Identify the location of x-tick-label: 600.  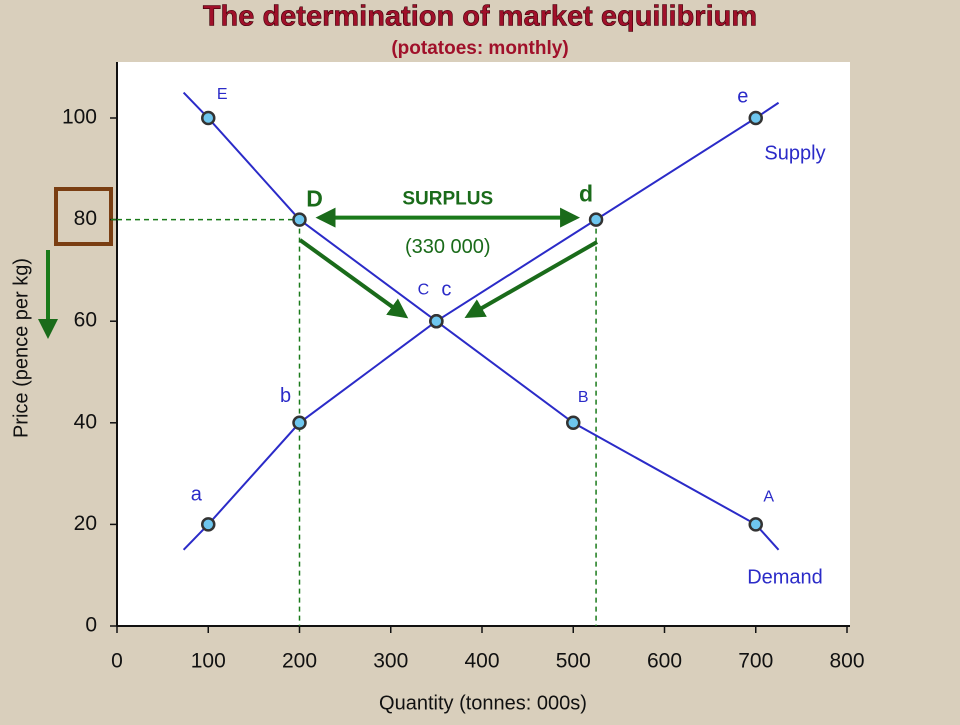
(664, 661).